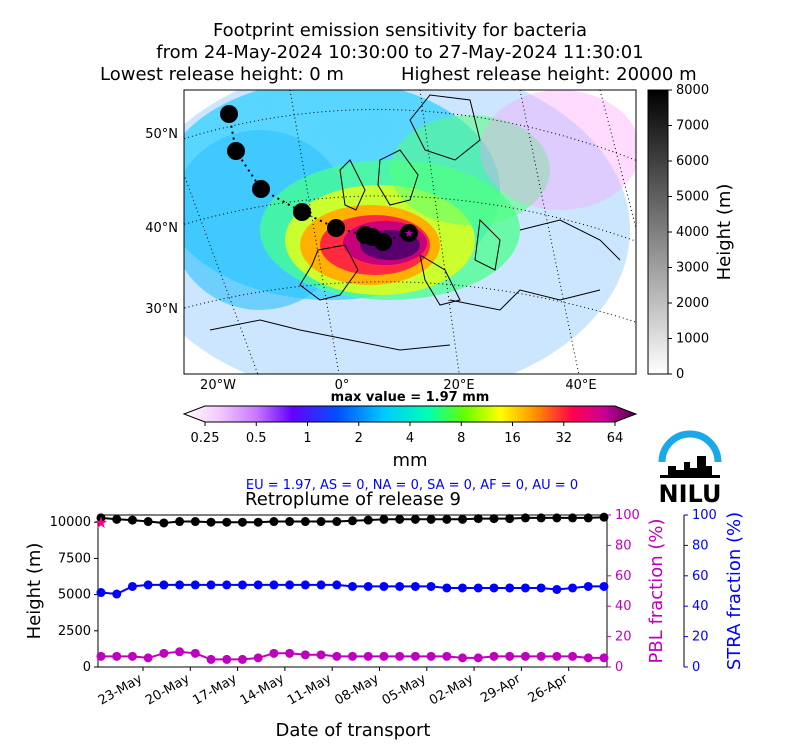  What do you see at coordinates (692, 161) in the screenshot?
I see `height-tick-label: 6000` at bounding box center [692, 161].